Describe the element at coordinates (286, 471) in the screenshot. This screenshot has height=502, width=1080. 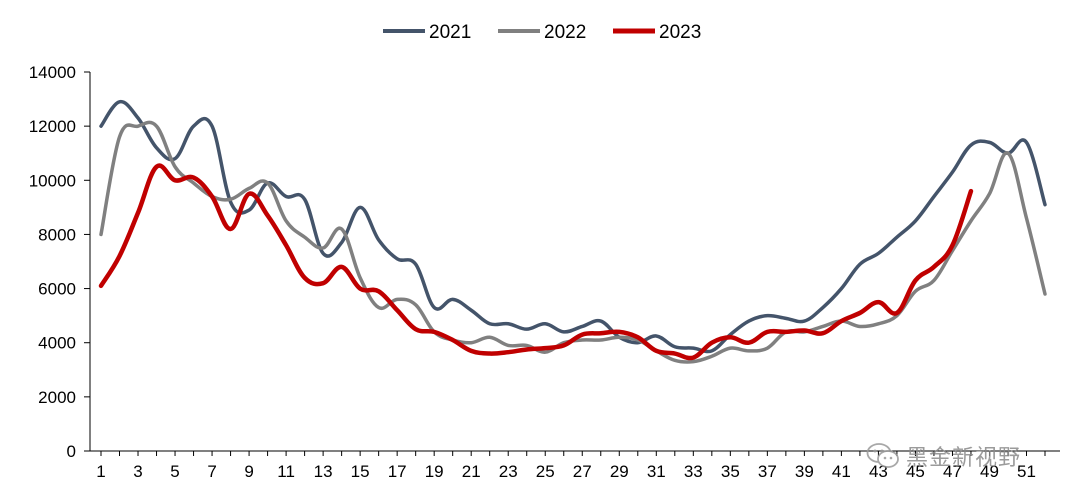
I see `x-tick-label: 11` at that location.